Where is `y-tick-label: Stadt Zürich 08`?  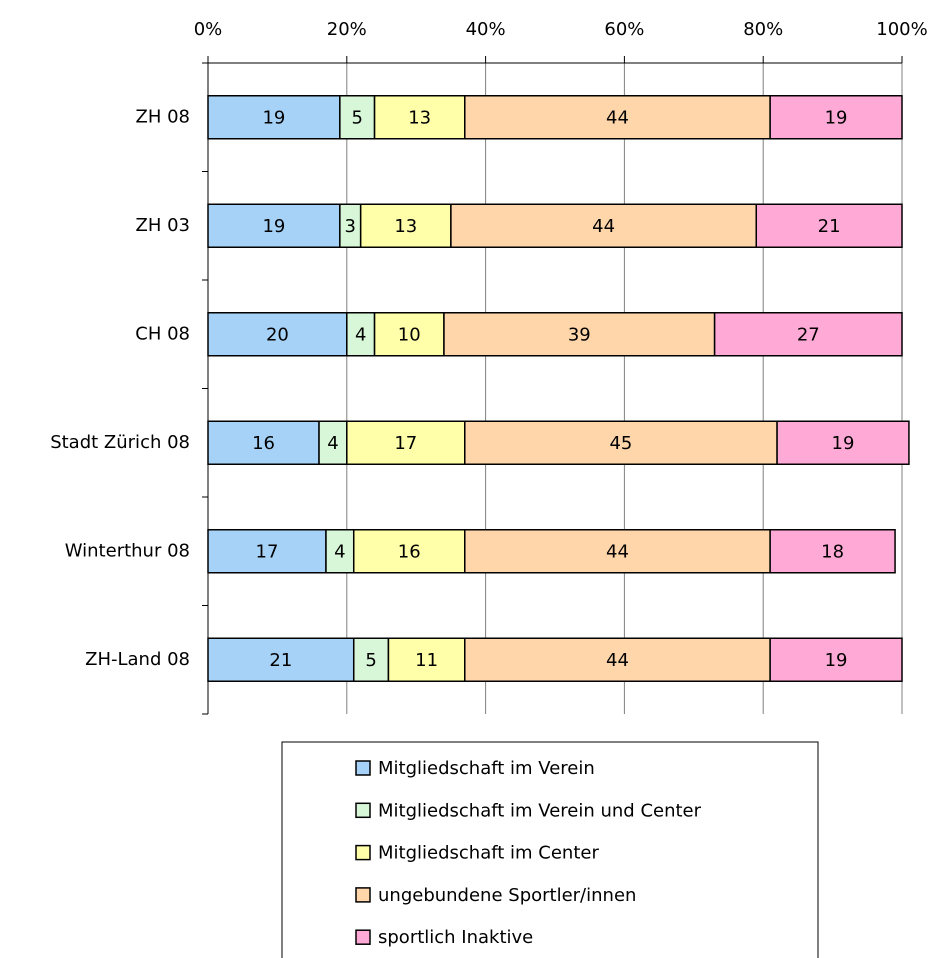
y-tick-label: Stadt Zürich 08 is located at coordinates (120, 442).